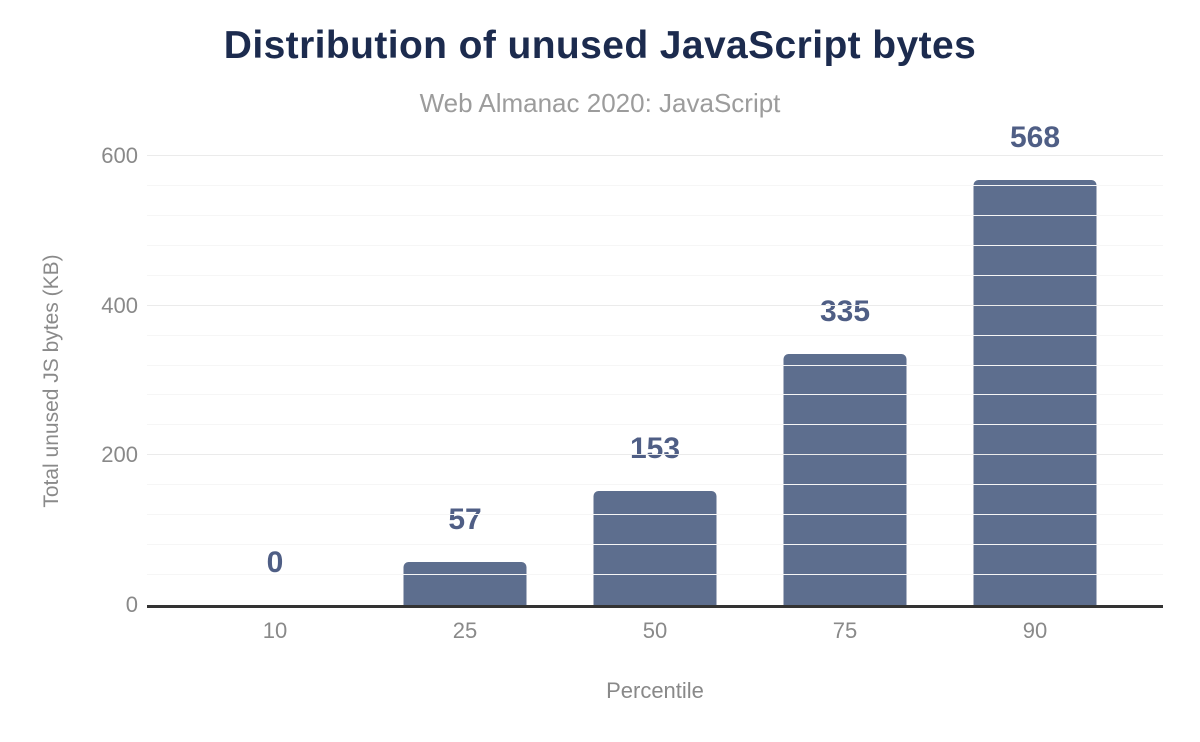 The width and height of the screenshot is (1200, 742). What do you see at coordinates (275, 380) in the screenshot?
I see `bar-slot: 0` at bounding box center [275, 380].